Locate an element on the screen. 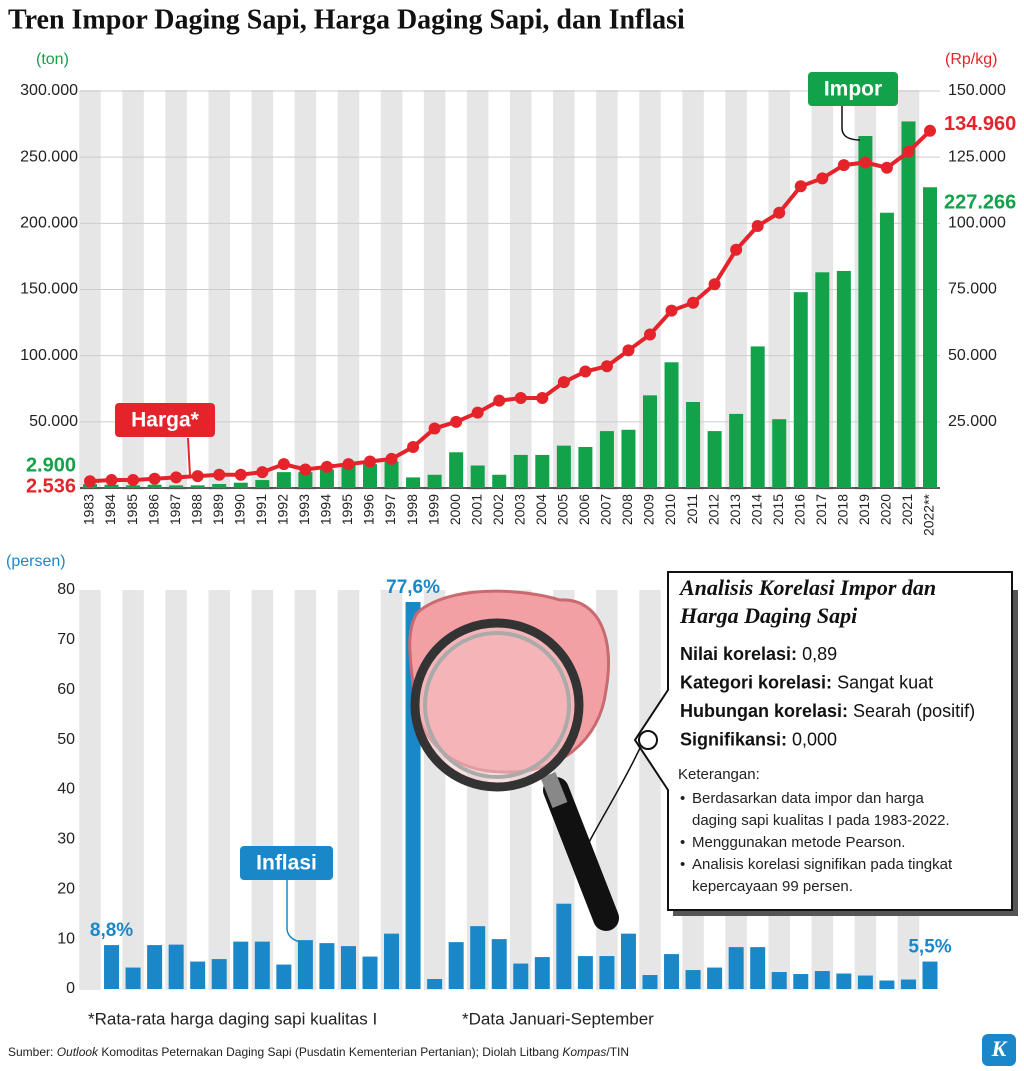 Image resolution: width=1024 pixels, height=1071 pixels. y-tick-label: 30 is located at coordinates (66, 839).